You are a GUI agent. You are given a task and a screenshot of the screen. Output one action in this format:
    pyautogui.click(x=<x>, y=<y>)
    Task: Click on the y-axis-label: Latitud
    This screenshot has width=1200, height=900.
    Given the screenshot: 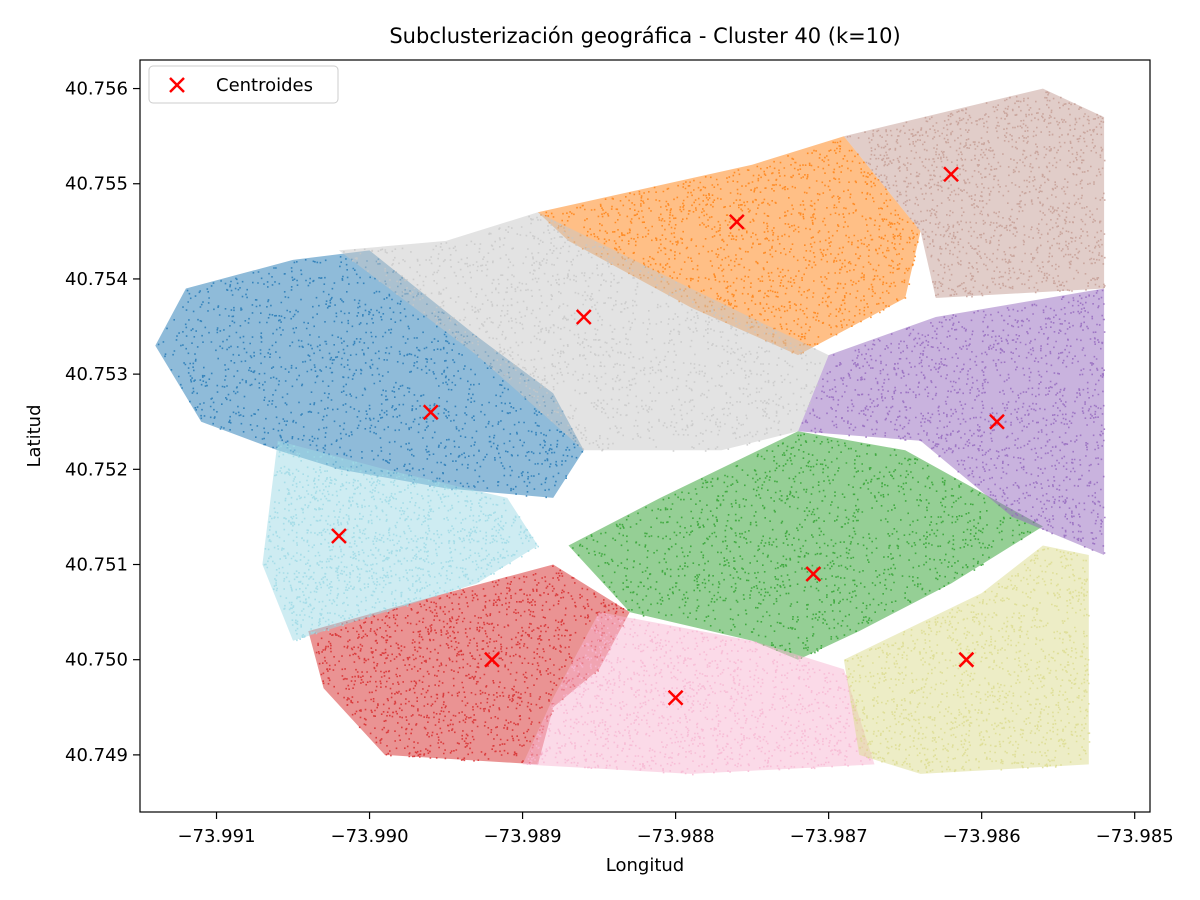 What is the action you would take?
    pyautogui.click(x=34, y=435)
    